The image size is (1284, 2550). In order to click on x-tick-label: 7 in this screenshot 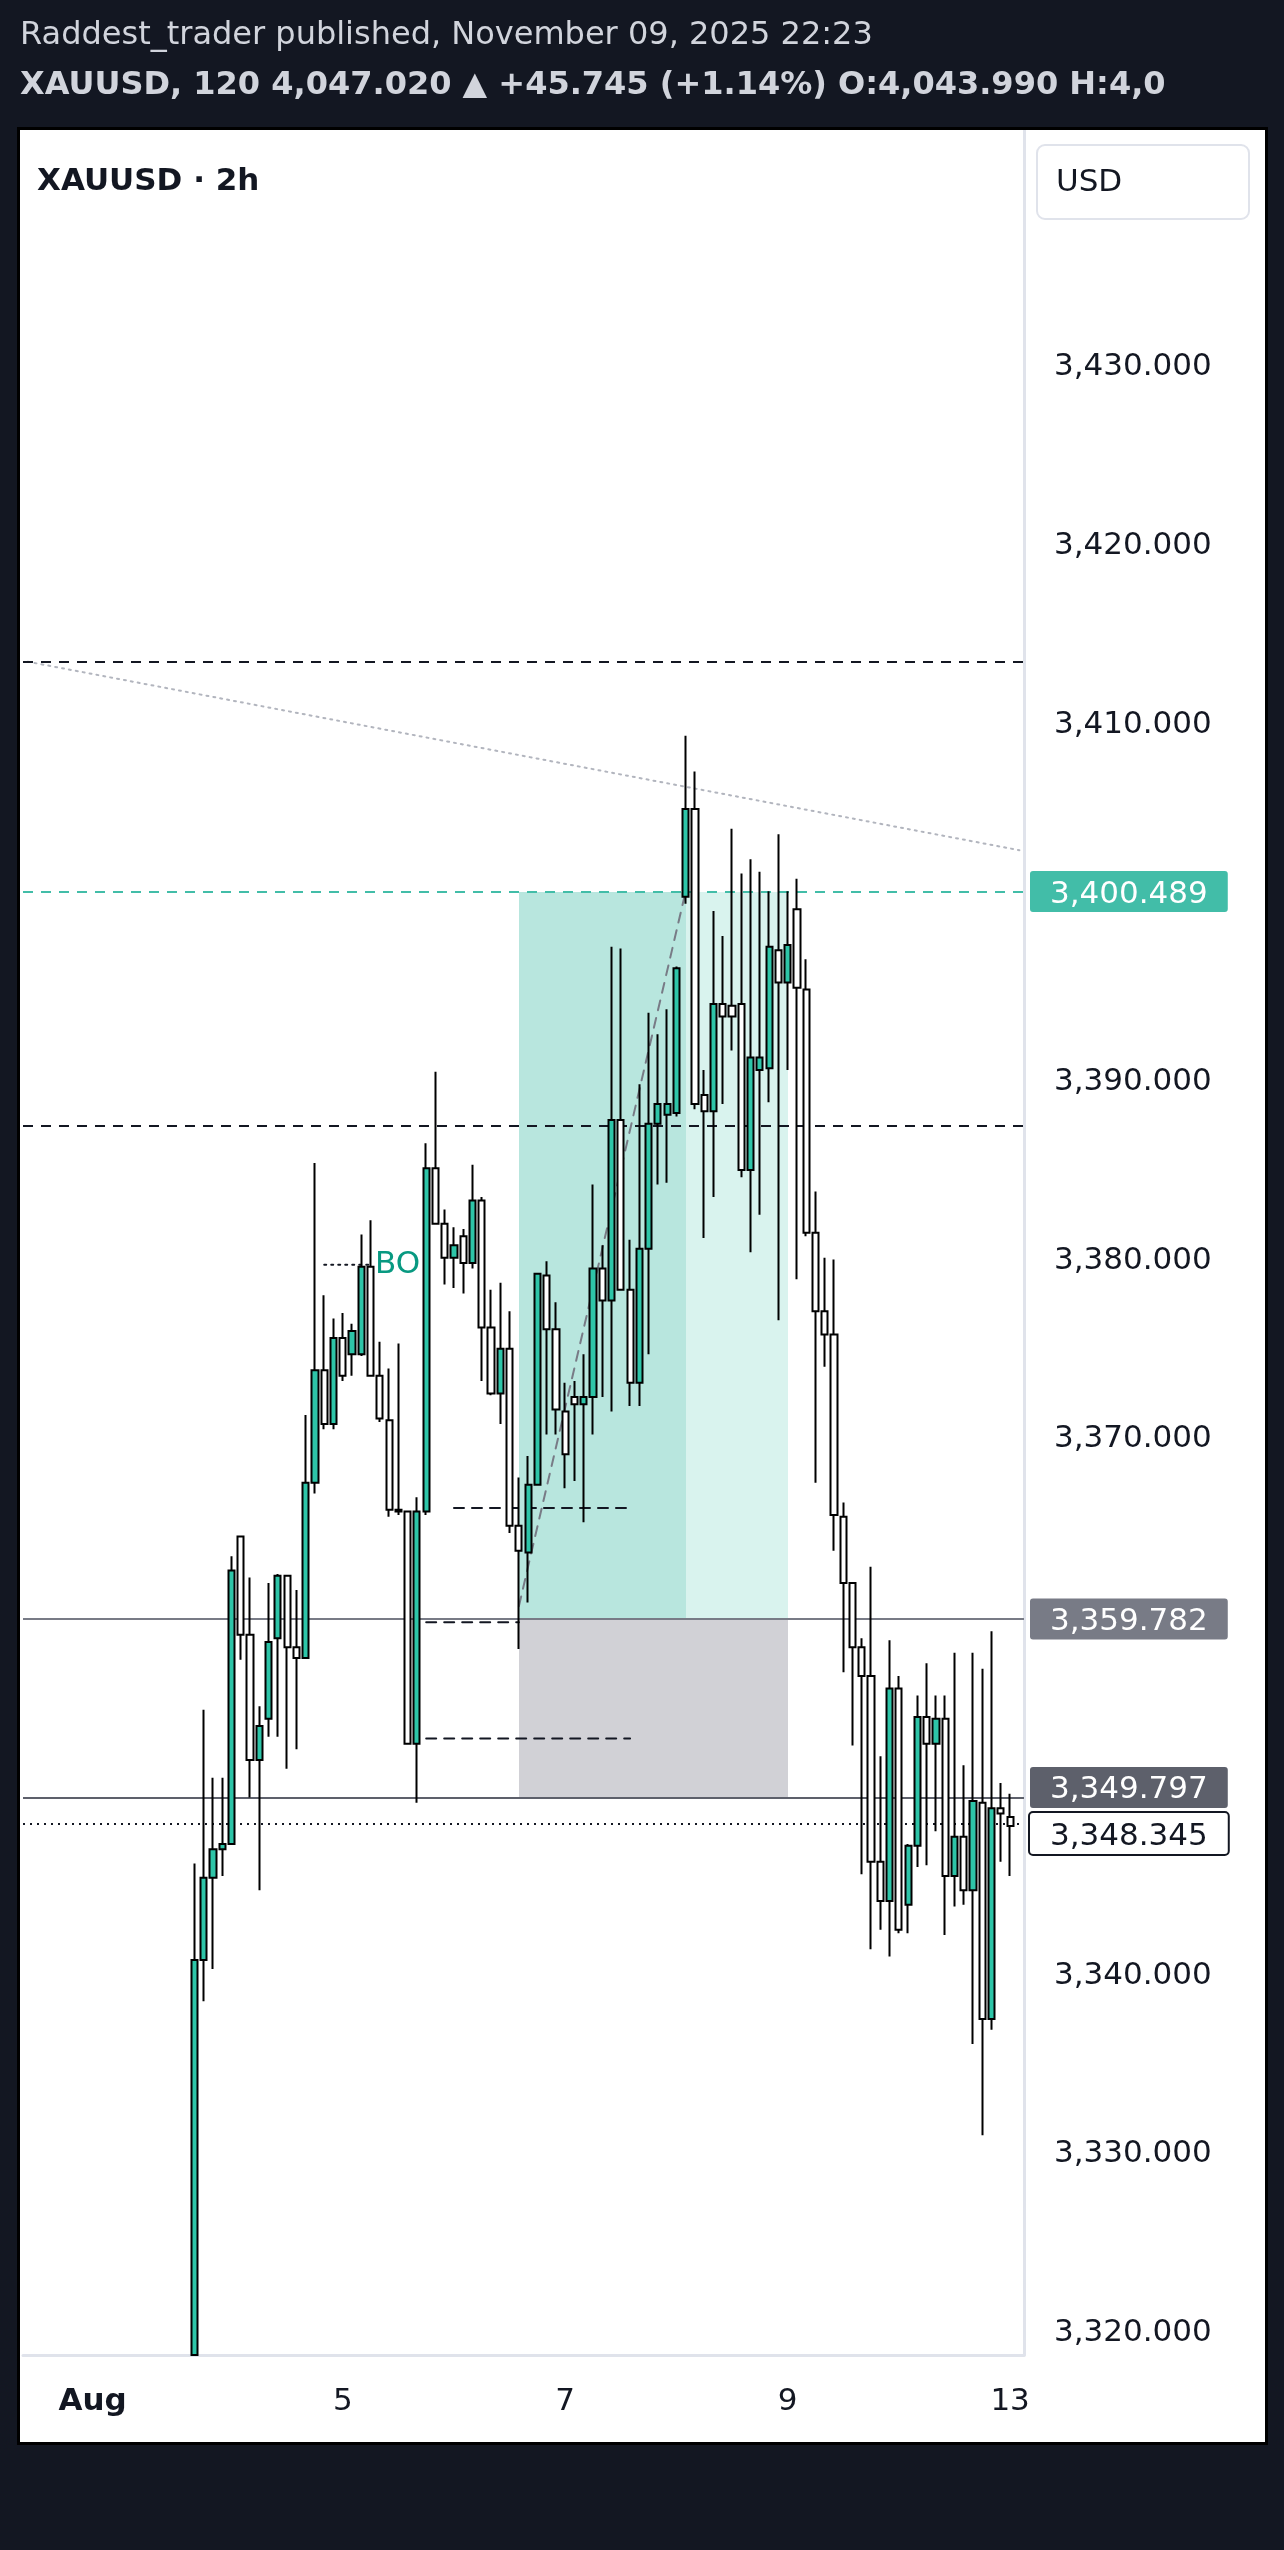, I will do `click(565, 2398)`.